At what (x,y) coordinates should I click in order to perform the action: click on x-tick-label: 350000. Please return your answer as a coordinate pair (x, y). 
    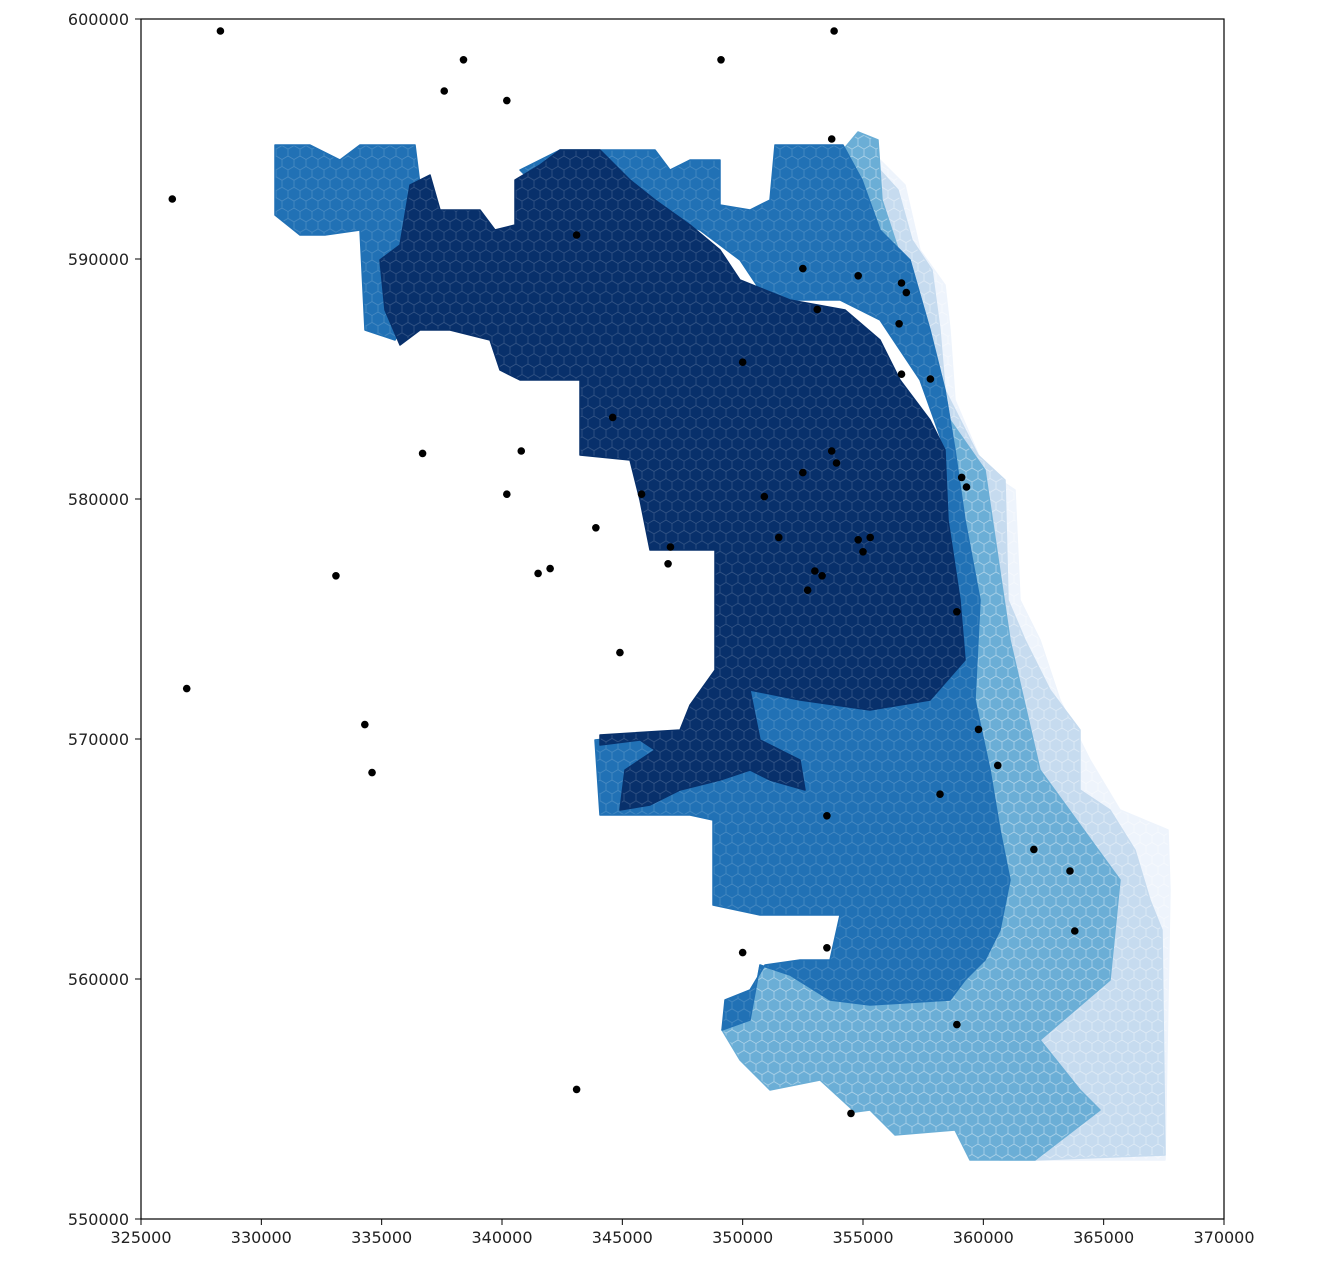
    Looking at the image, I should click on (742, 1237).